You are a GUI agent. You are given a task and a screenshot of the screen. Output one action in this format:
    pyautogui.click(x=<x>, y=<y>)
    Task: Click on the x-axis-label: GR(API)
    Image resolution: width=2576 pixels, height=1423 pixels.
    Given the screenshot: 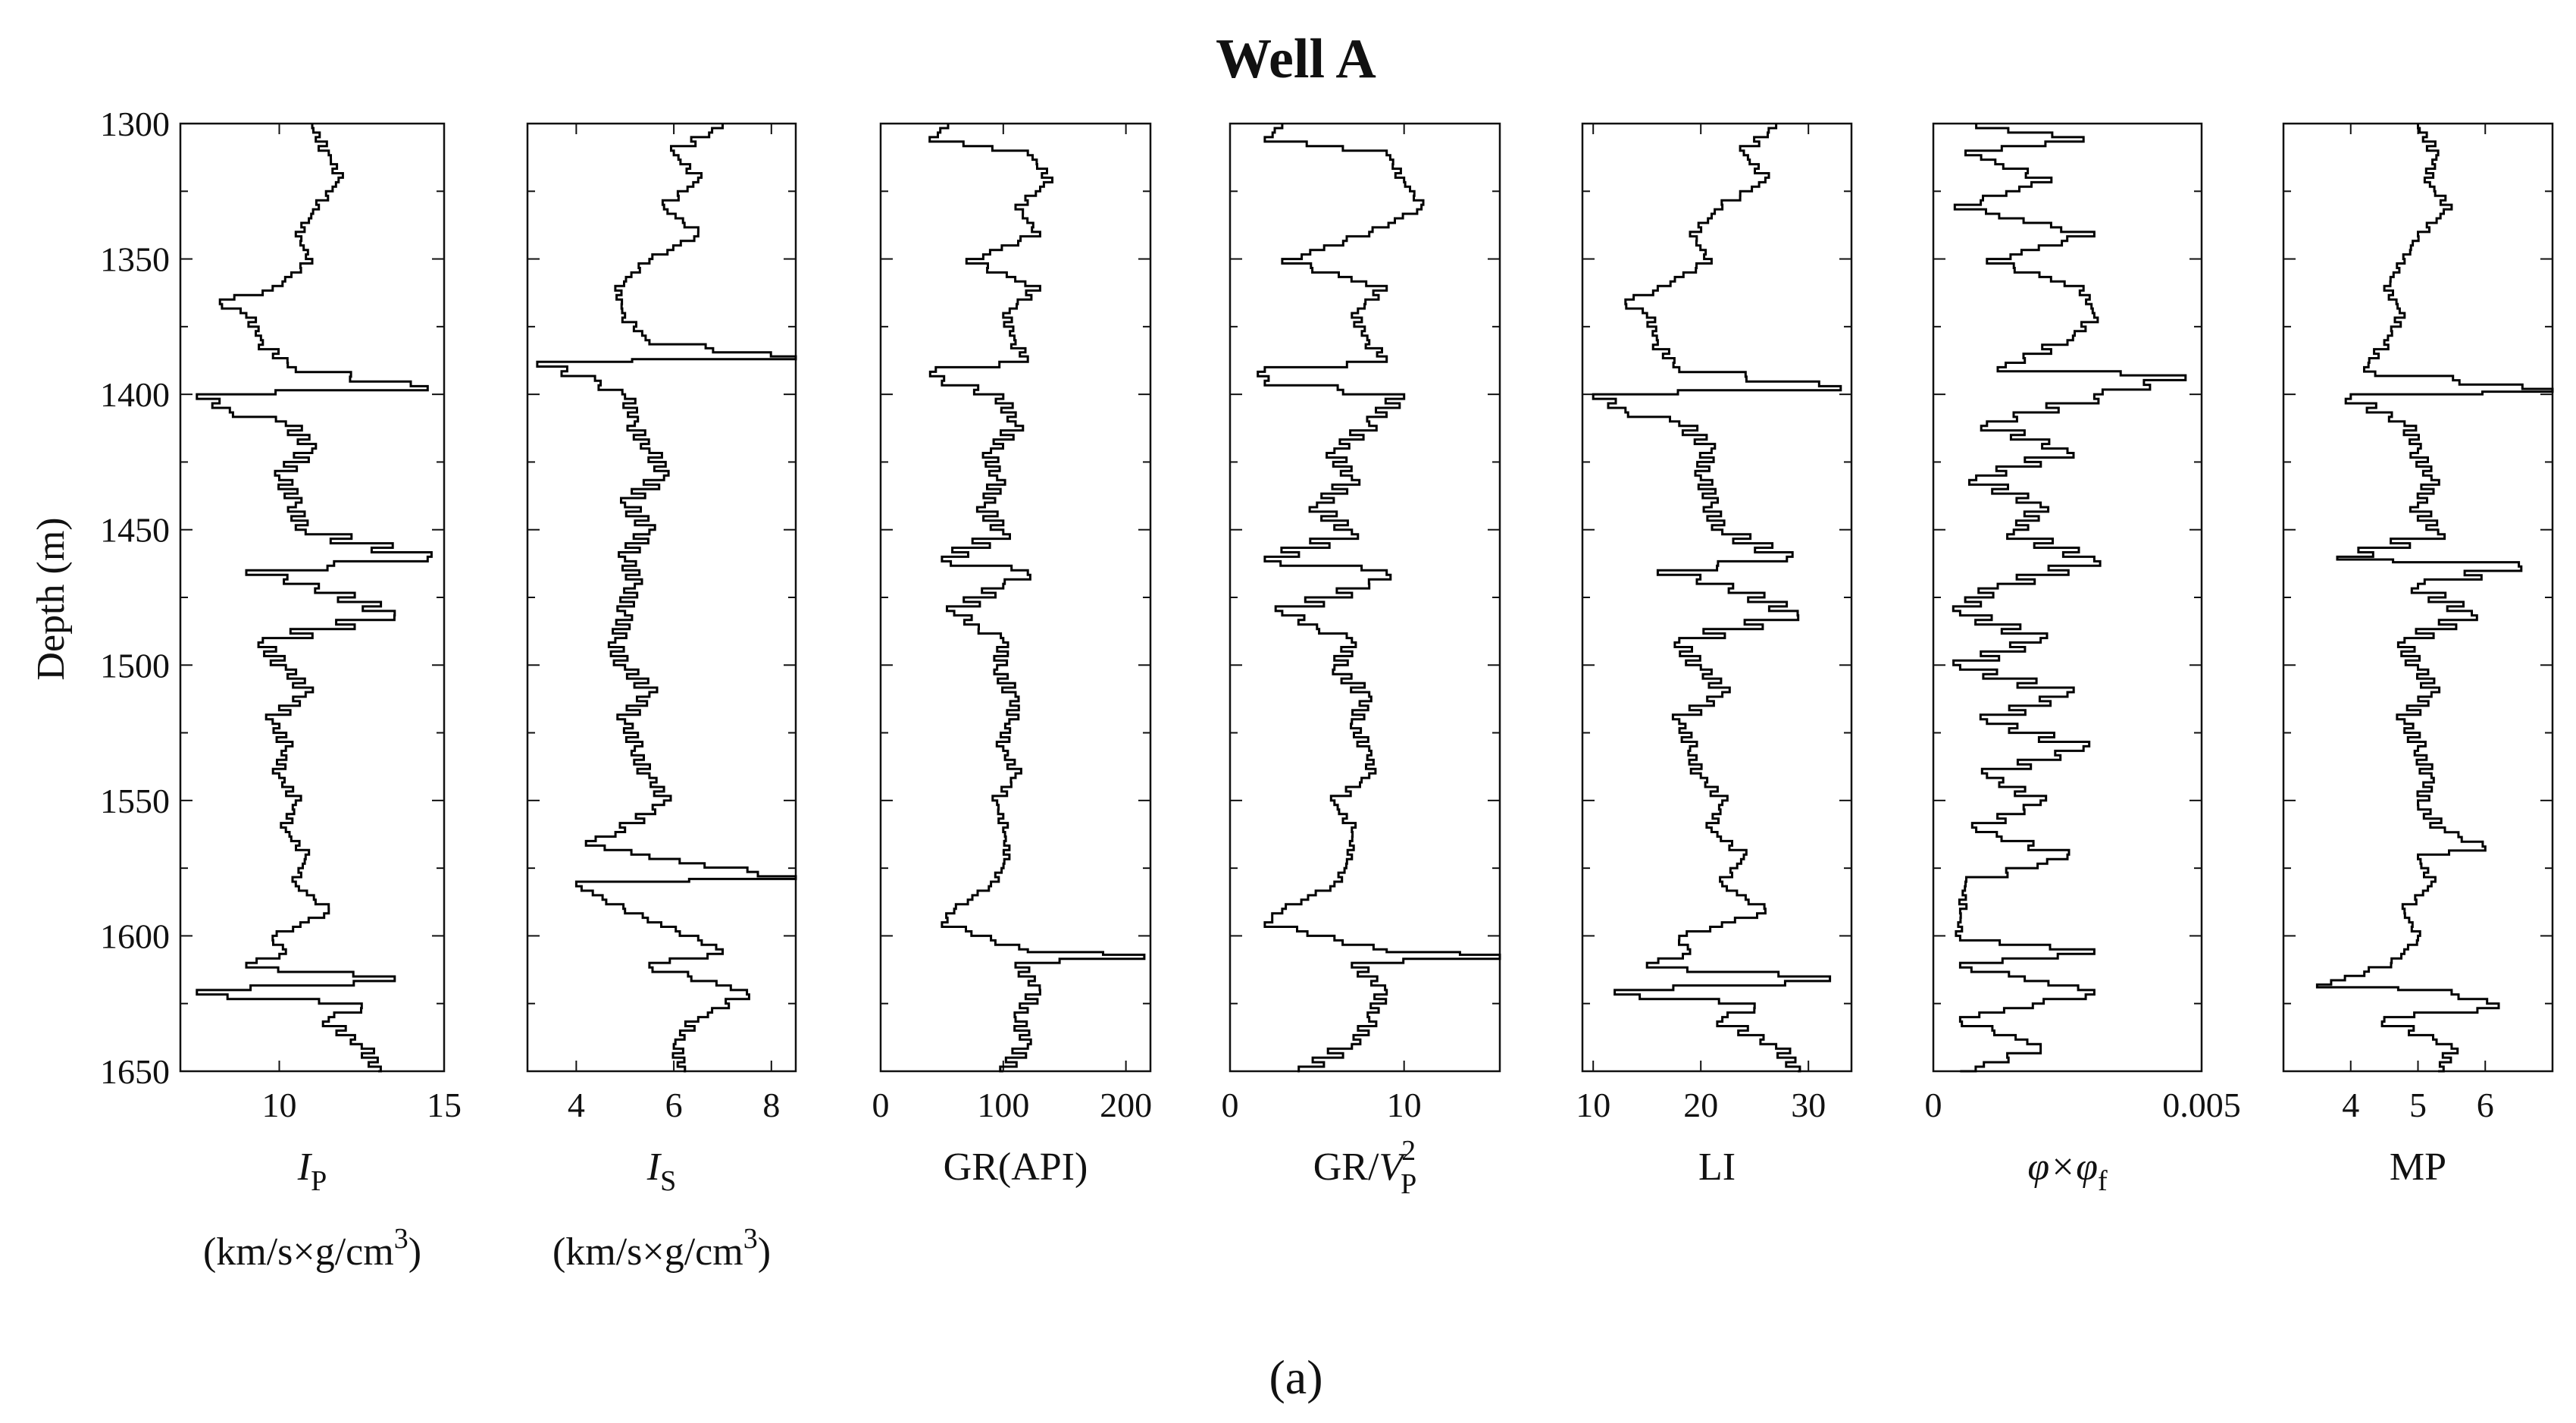 What is the action you would take?
    pyautogui.click(x=1016, y=1167)
    